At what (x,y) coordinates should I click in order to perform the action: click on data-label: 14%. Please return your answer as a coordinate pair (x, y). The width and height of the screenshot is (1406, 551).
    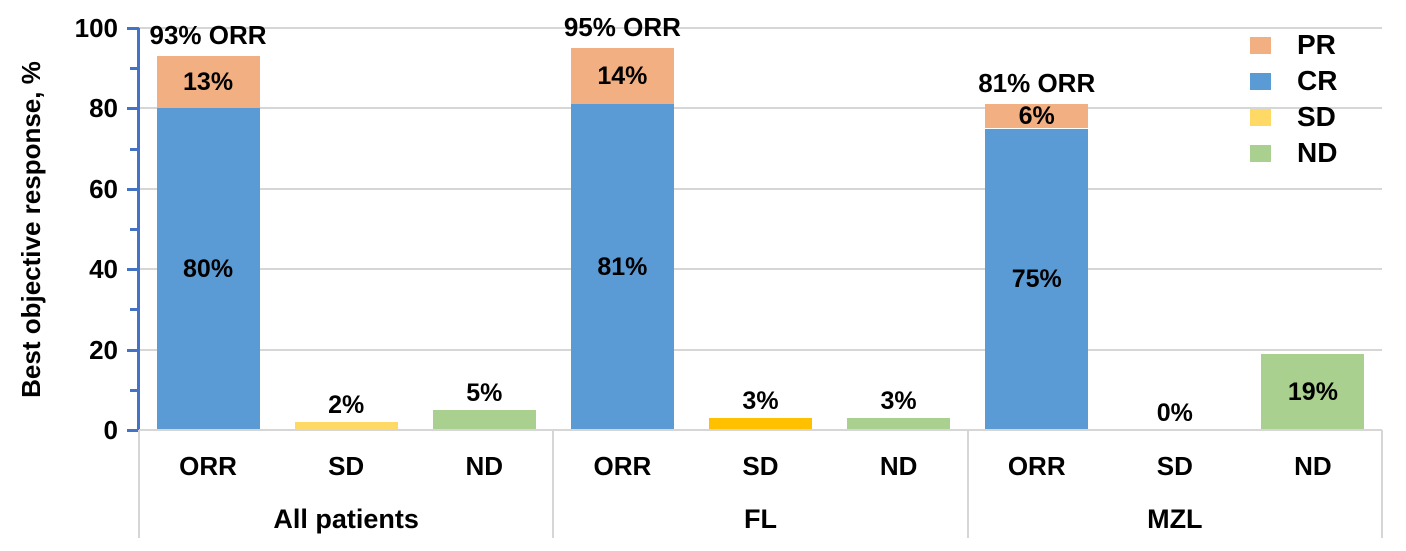
    Looking at the image, I should click on (622, 76).